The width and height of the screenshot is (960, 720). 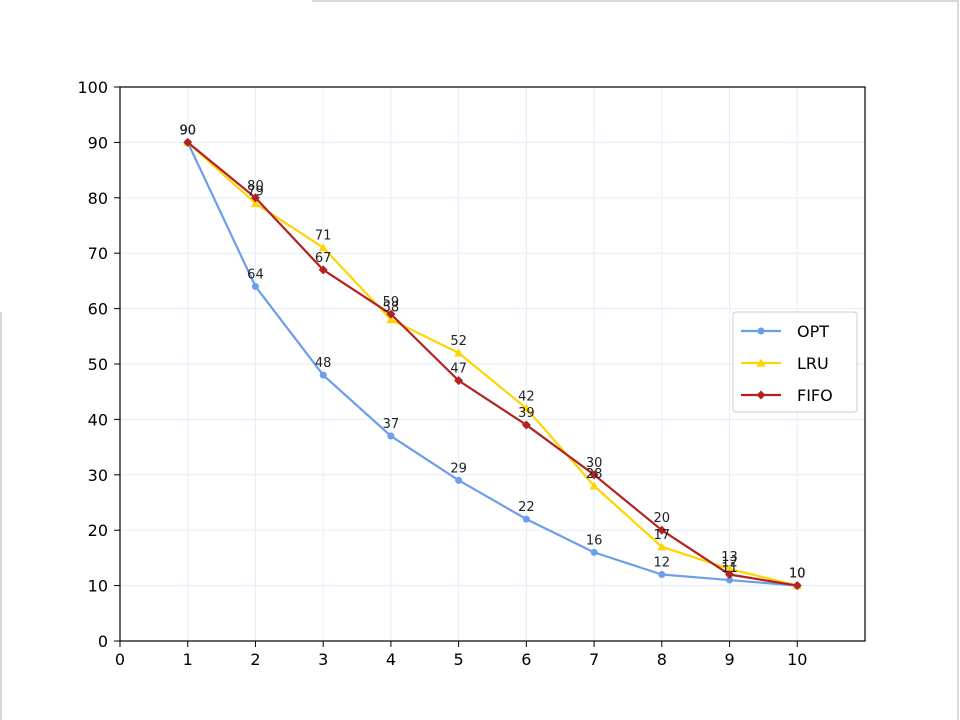 What do you see at coordinates (526, 507) in the screenshot?
I see `data-label-opt: 22` at bounding box center [526, 507].